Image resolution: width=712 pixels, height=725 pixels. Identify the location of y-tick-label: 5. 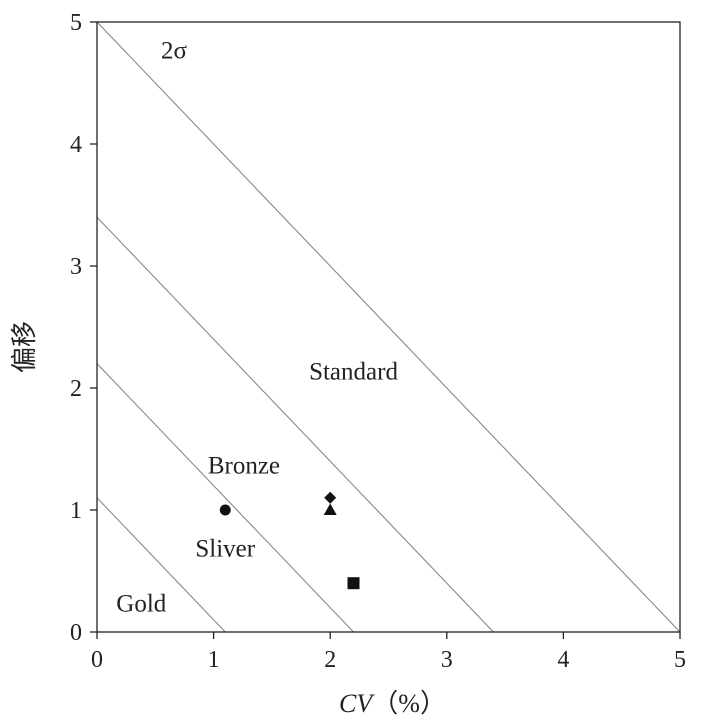
(76, 23).